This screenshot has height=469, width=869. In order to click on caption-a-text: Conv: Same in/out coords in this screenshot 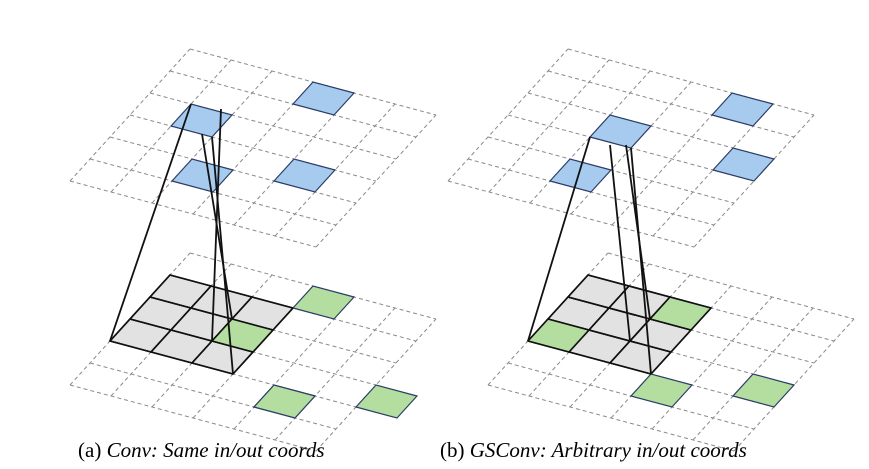, I will do `click(215, 450)`.